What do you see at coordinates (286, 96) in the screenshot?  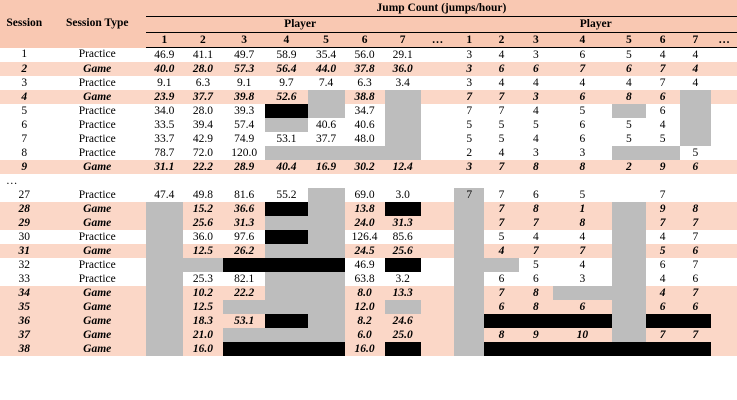 I see `jump-count-cell: 52.6` at bounding box center [286, 96].